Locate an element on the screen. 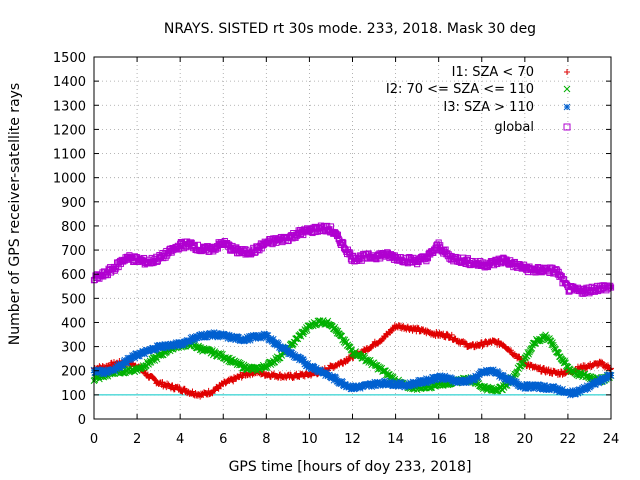  y-tick-label: 800 is located at coordinates (73, 227).